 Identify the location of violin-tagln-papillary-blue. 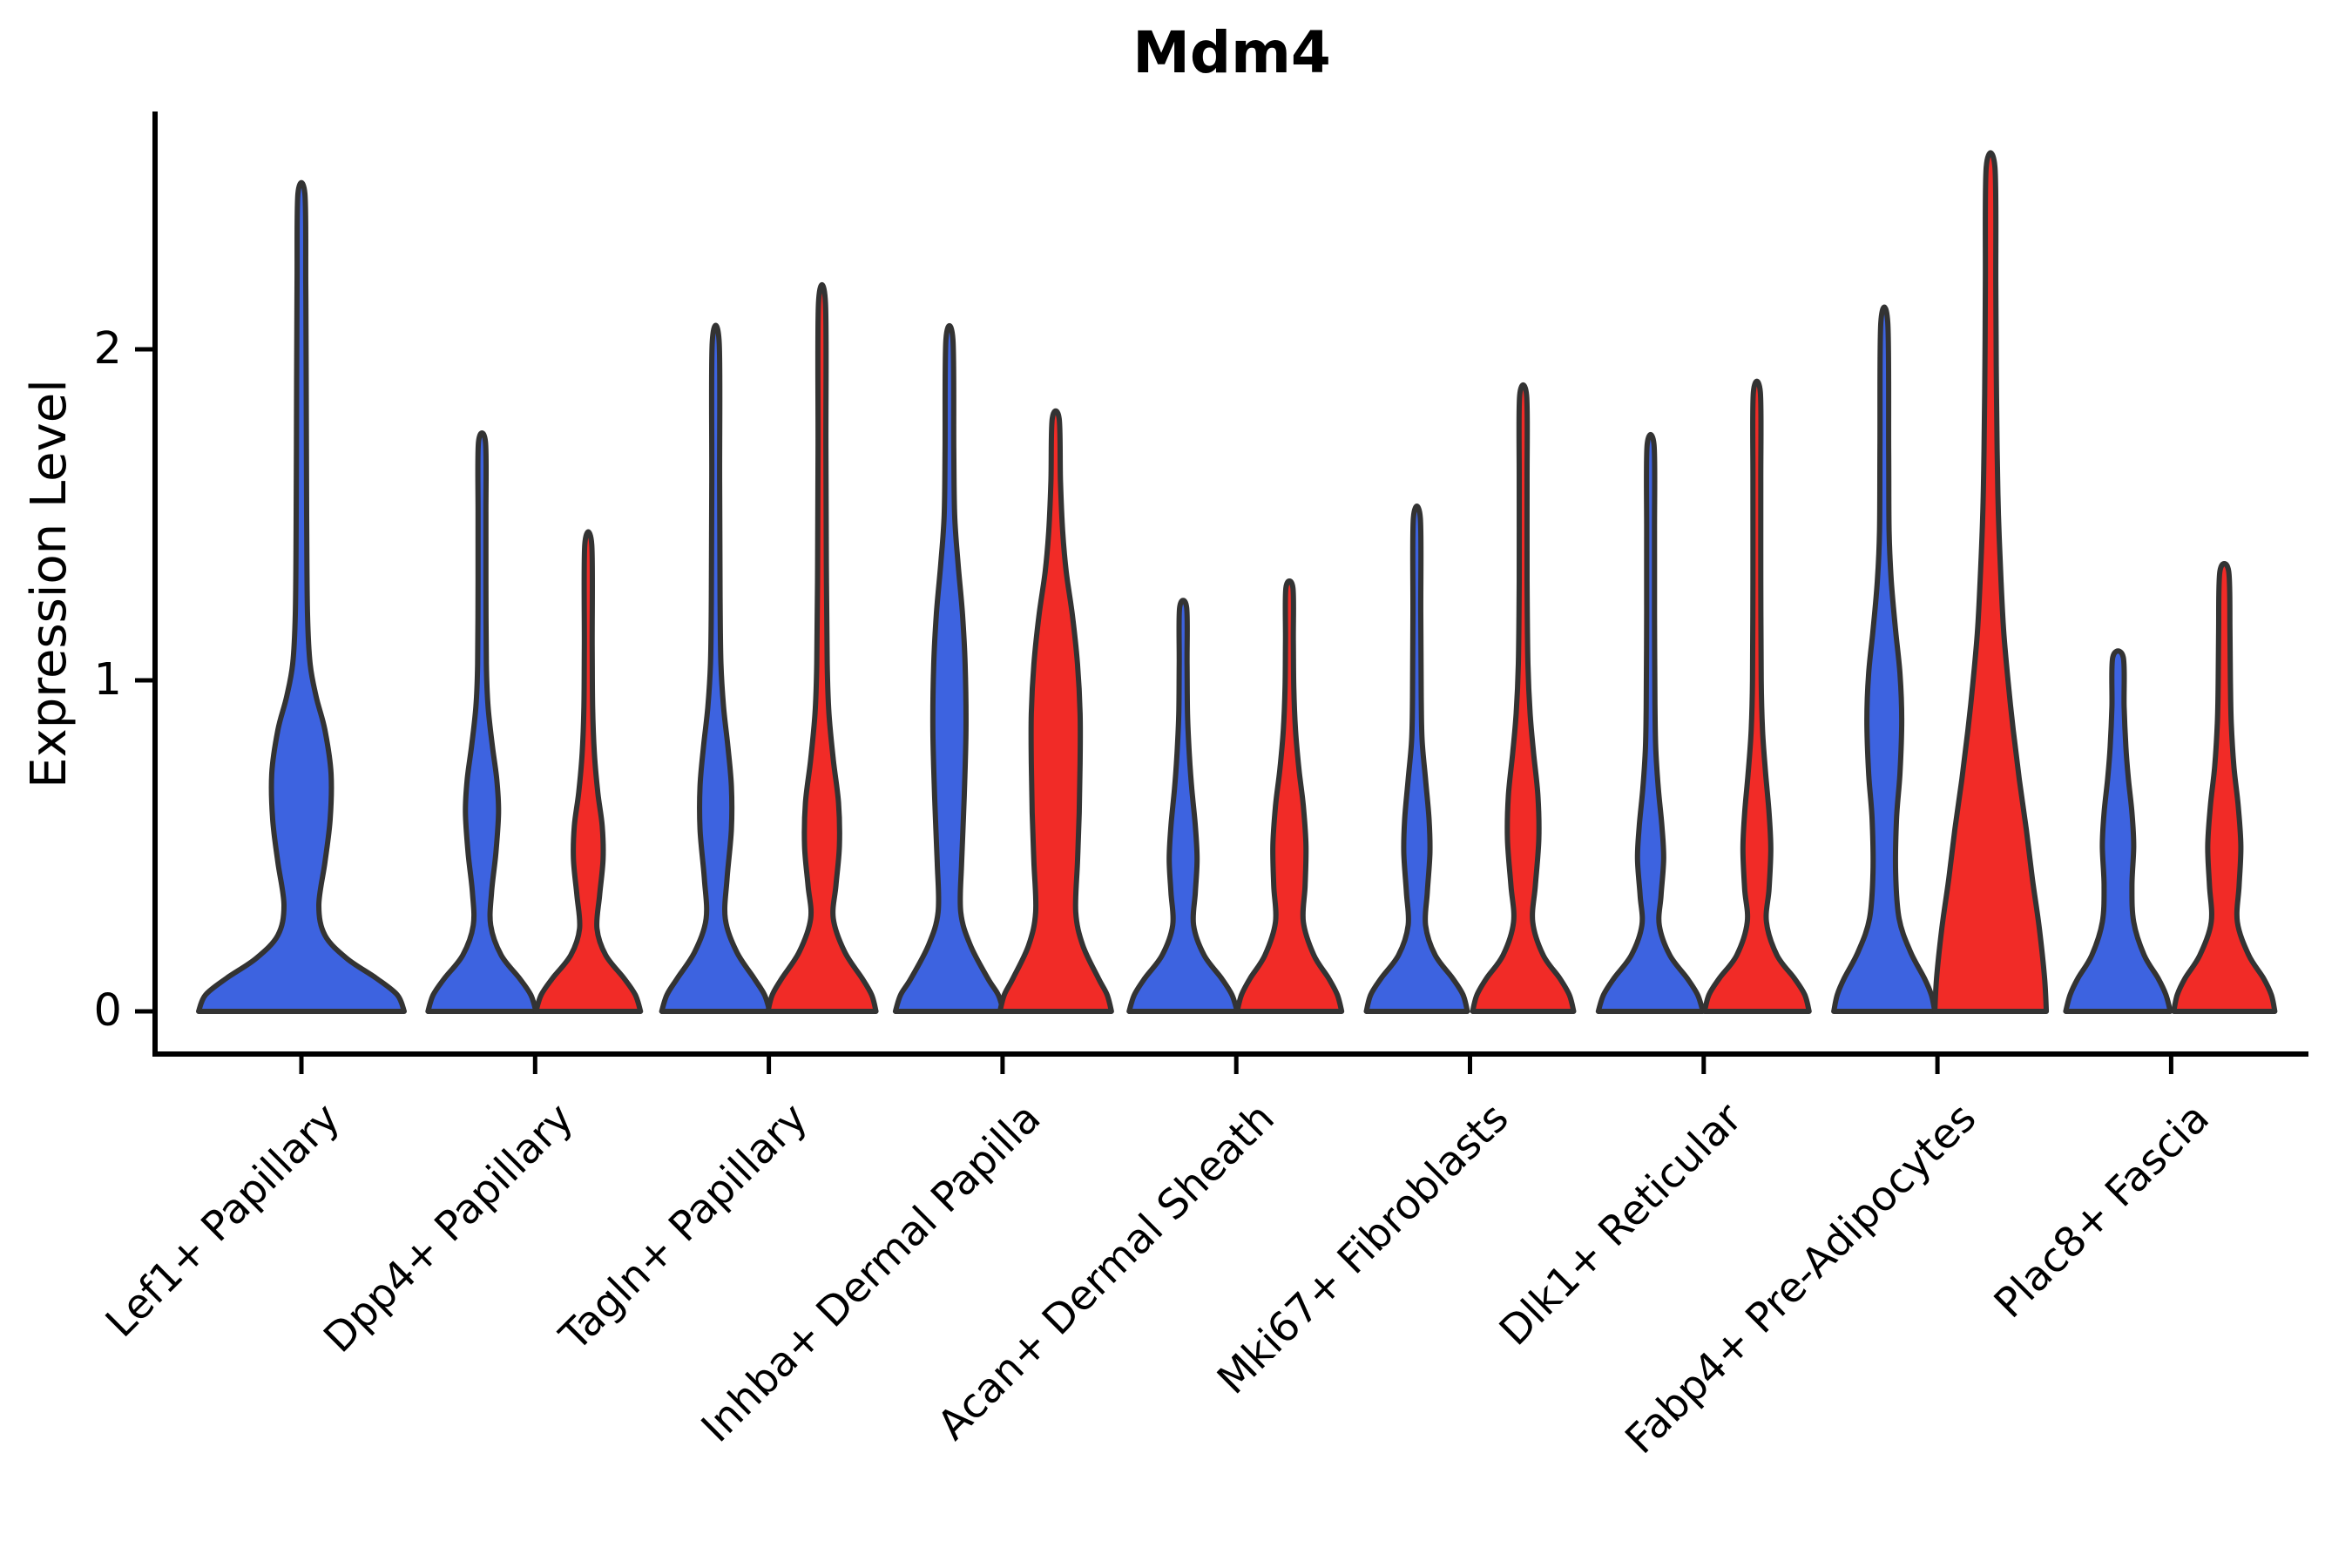
(716, 668).